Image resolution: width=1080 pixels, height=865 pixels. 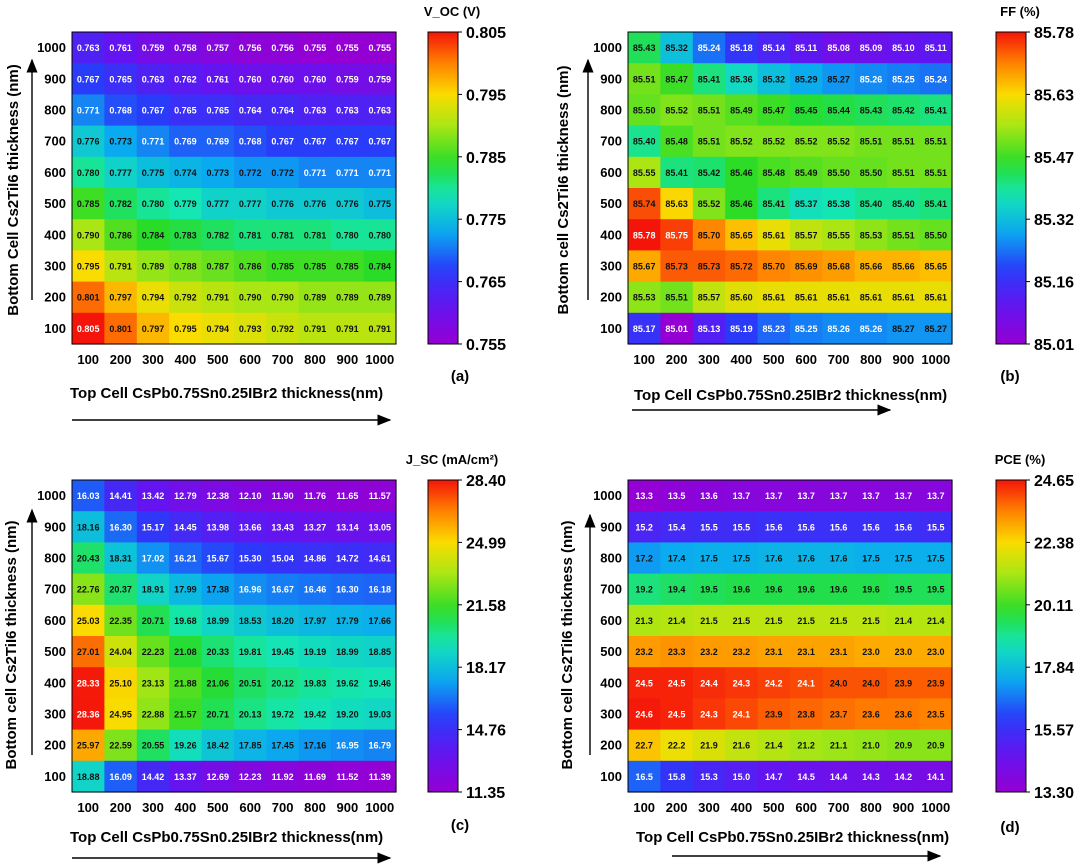 What do you see at coordinates (282, 559) in the screenshot?
I see `cell-value-label: 15.04` at bounding box center [282, 559].